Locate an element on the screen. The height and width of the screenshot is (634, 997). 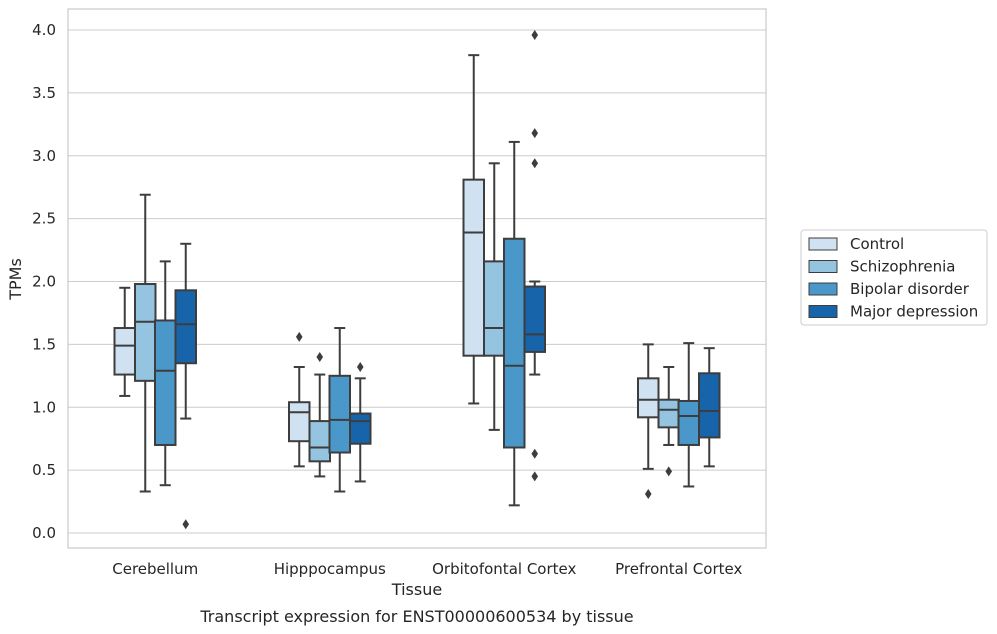
y-tick-label: 4.0 is located at coordinates (44, 30).